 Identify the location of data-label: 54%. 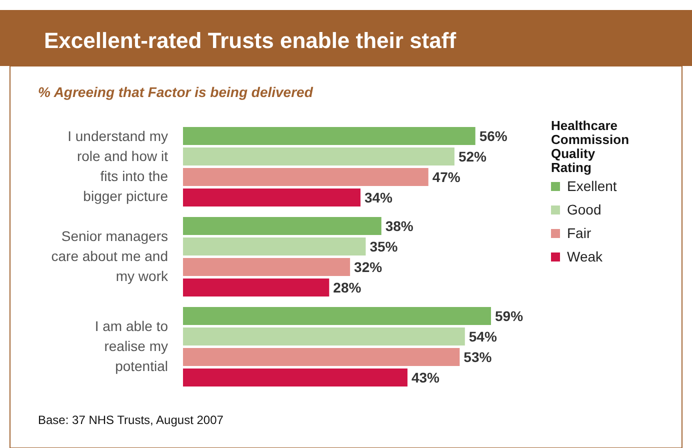
(483, 336).